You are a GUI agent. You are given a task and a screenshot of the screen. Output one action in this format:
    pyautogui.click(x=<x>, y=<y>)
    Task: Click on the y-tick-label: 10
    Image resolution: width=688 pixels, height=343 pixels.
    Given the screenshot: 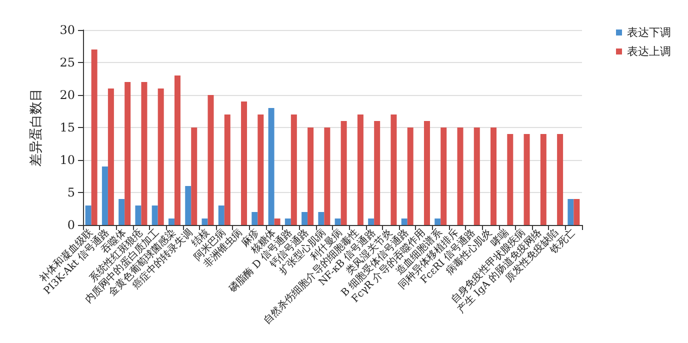 What is the action you would take?
    pyautogui.click(x=67, y=160)
    